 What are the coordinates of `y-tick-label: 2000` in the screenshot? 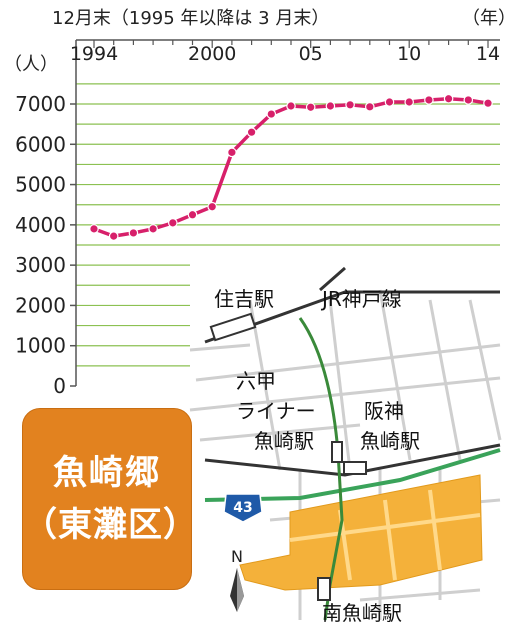 It's located at (40, 305).